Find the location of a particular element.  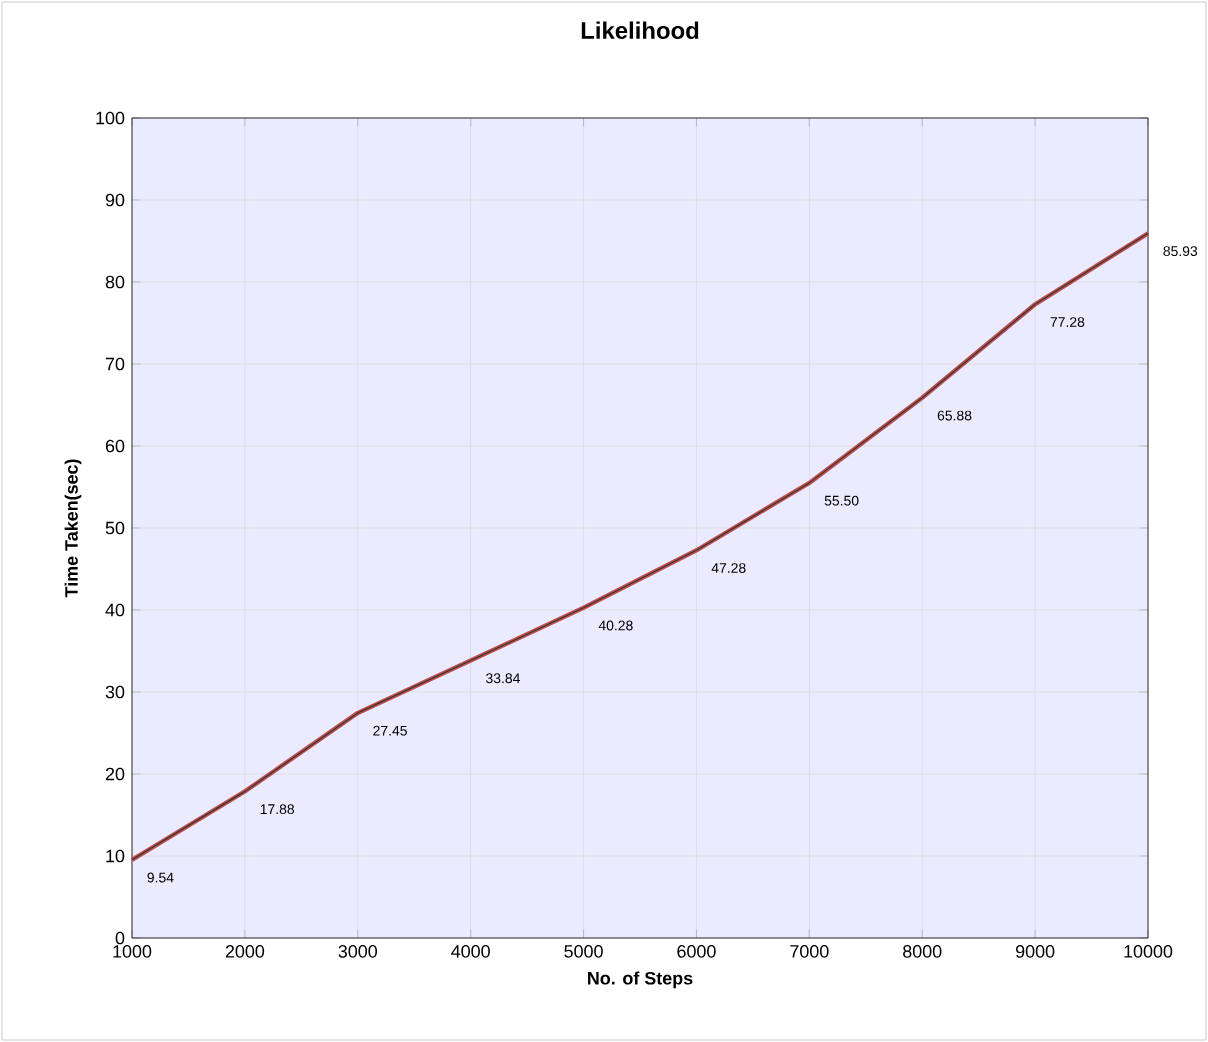

y-tick-label: 90 is located at coordinates (115, 200).